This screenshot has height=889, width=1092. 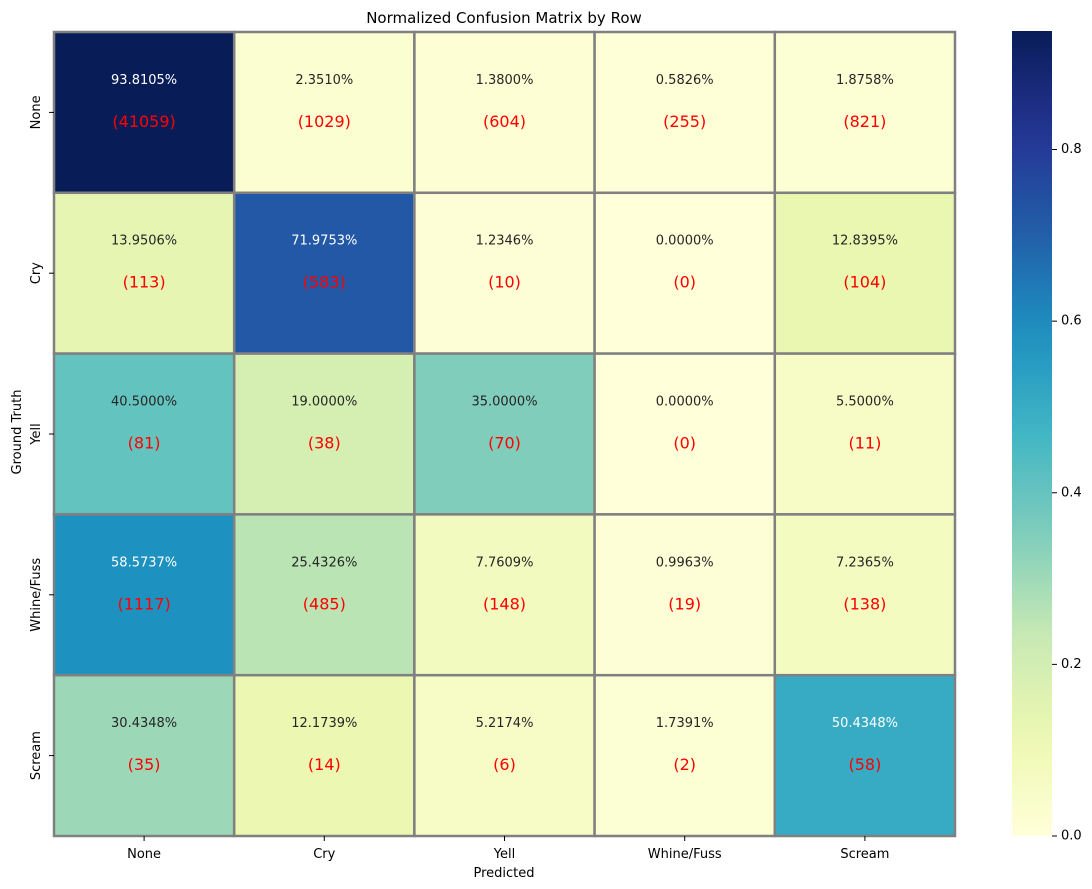 What do you see at coordinates (503, 873) in the screenshot?
I see `x-axis-label: Predicted` at bounding box center [503, 873].